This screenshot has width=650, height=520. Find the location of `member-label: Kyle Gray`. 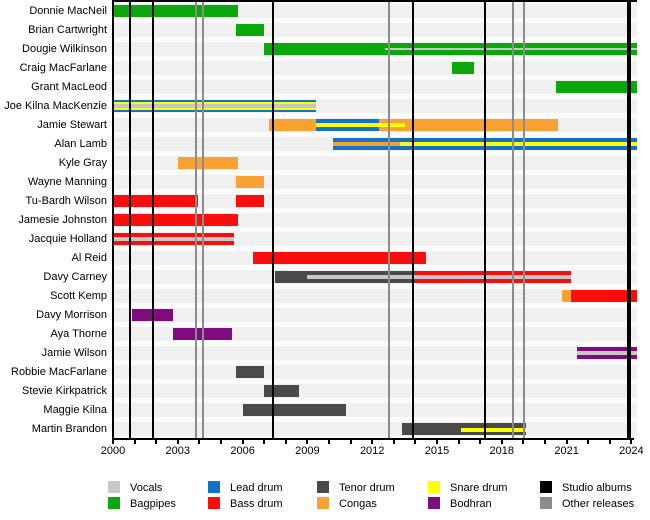

member-label: Kyle Gray is located at coordinates (82, 162).